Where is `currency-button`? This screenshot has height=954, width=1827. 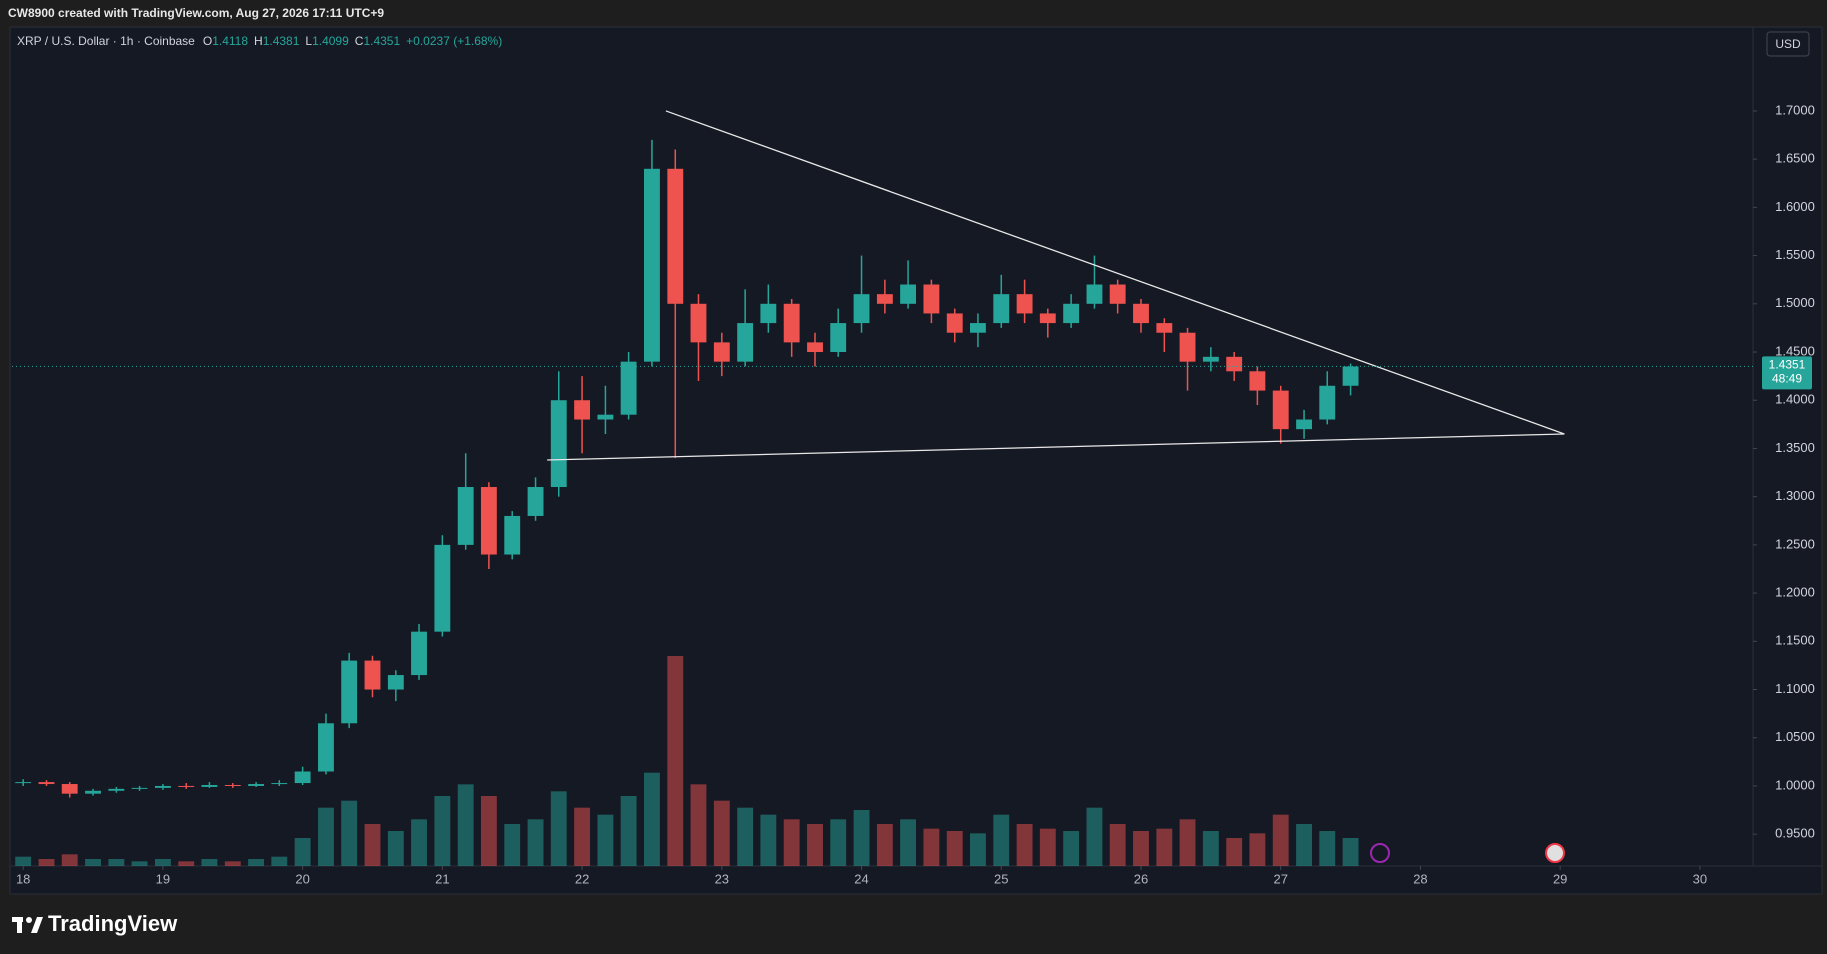 currency-button is located at coordinates (1788, 44).